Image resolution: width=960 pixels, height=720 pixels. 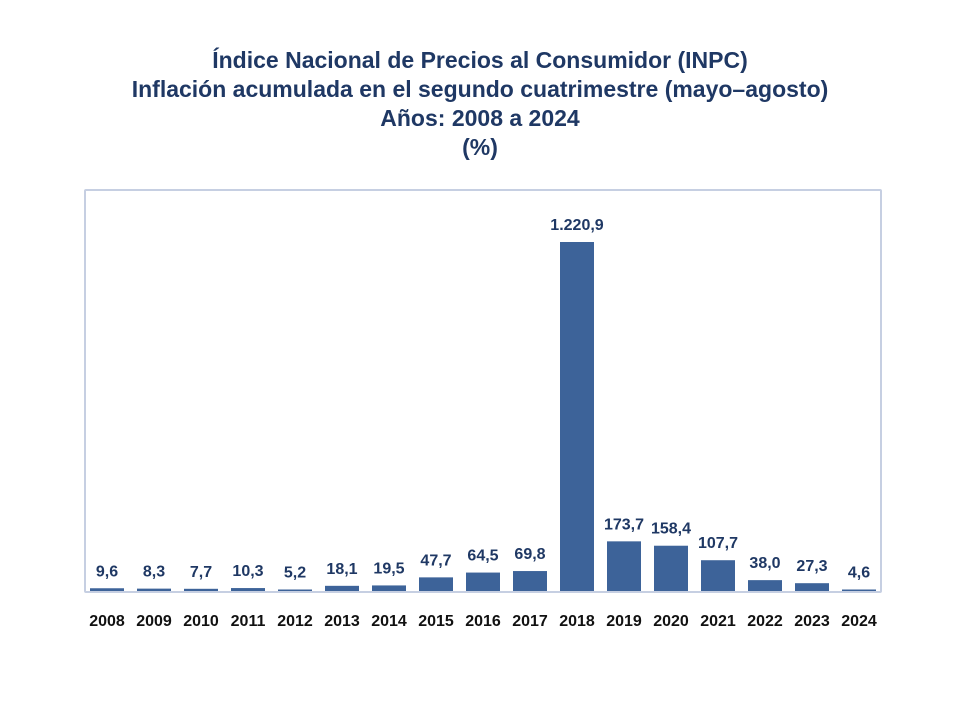 I want to click on bar-2019, so click(x=624, y=566).